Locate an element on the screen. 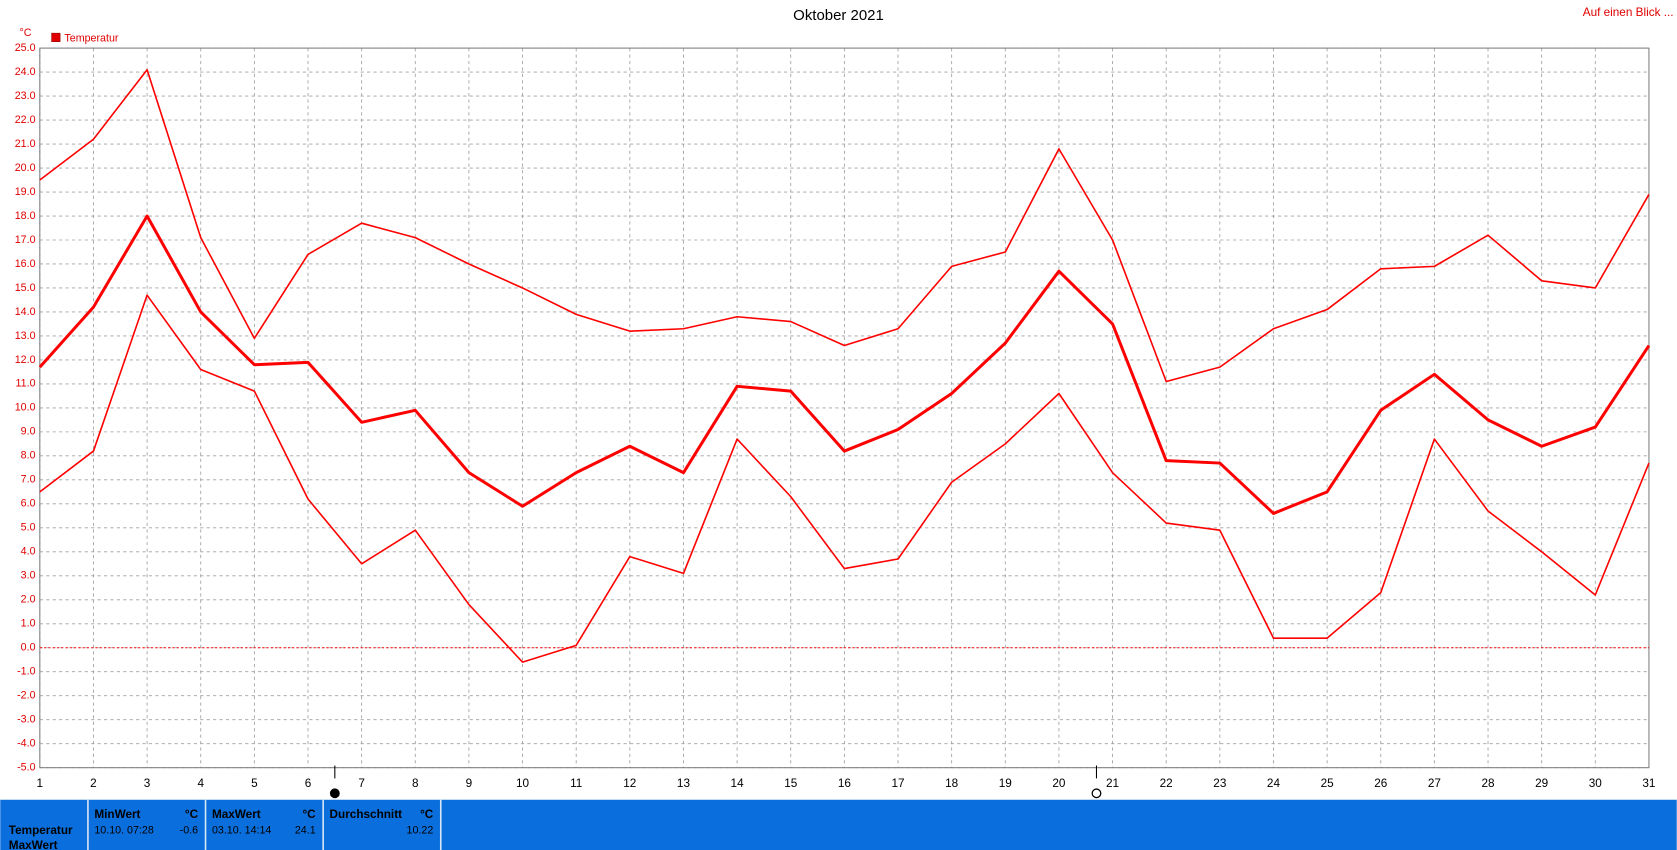 The width and height of the screenshot is (1677, 850). y-tick-label: 2.0 is located at coordinates (28, 600).